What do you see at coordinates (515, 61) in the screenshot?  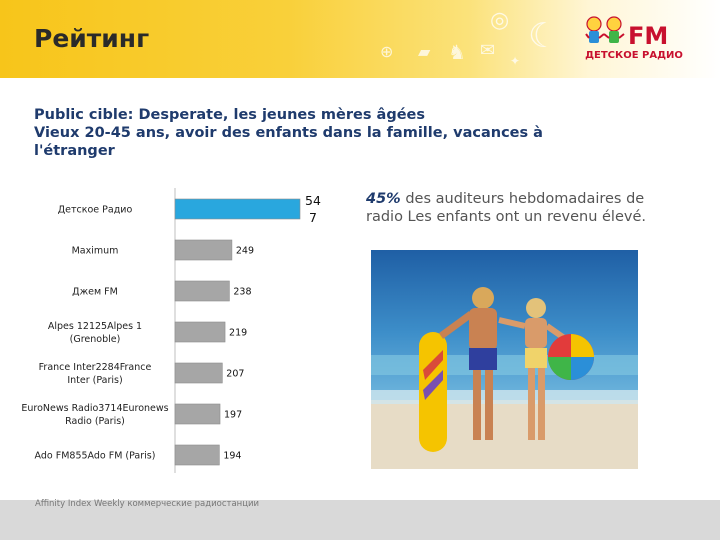 I see `star-icon: ✦` at bounding box center [515, 61].